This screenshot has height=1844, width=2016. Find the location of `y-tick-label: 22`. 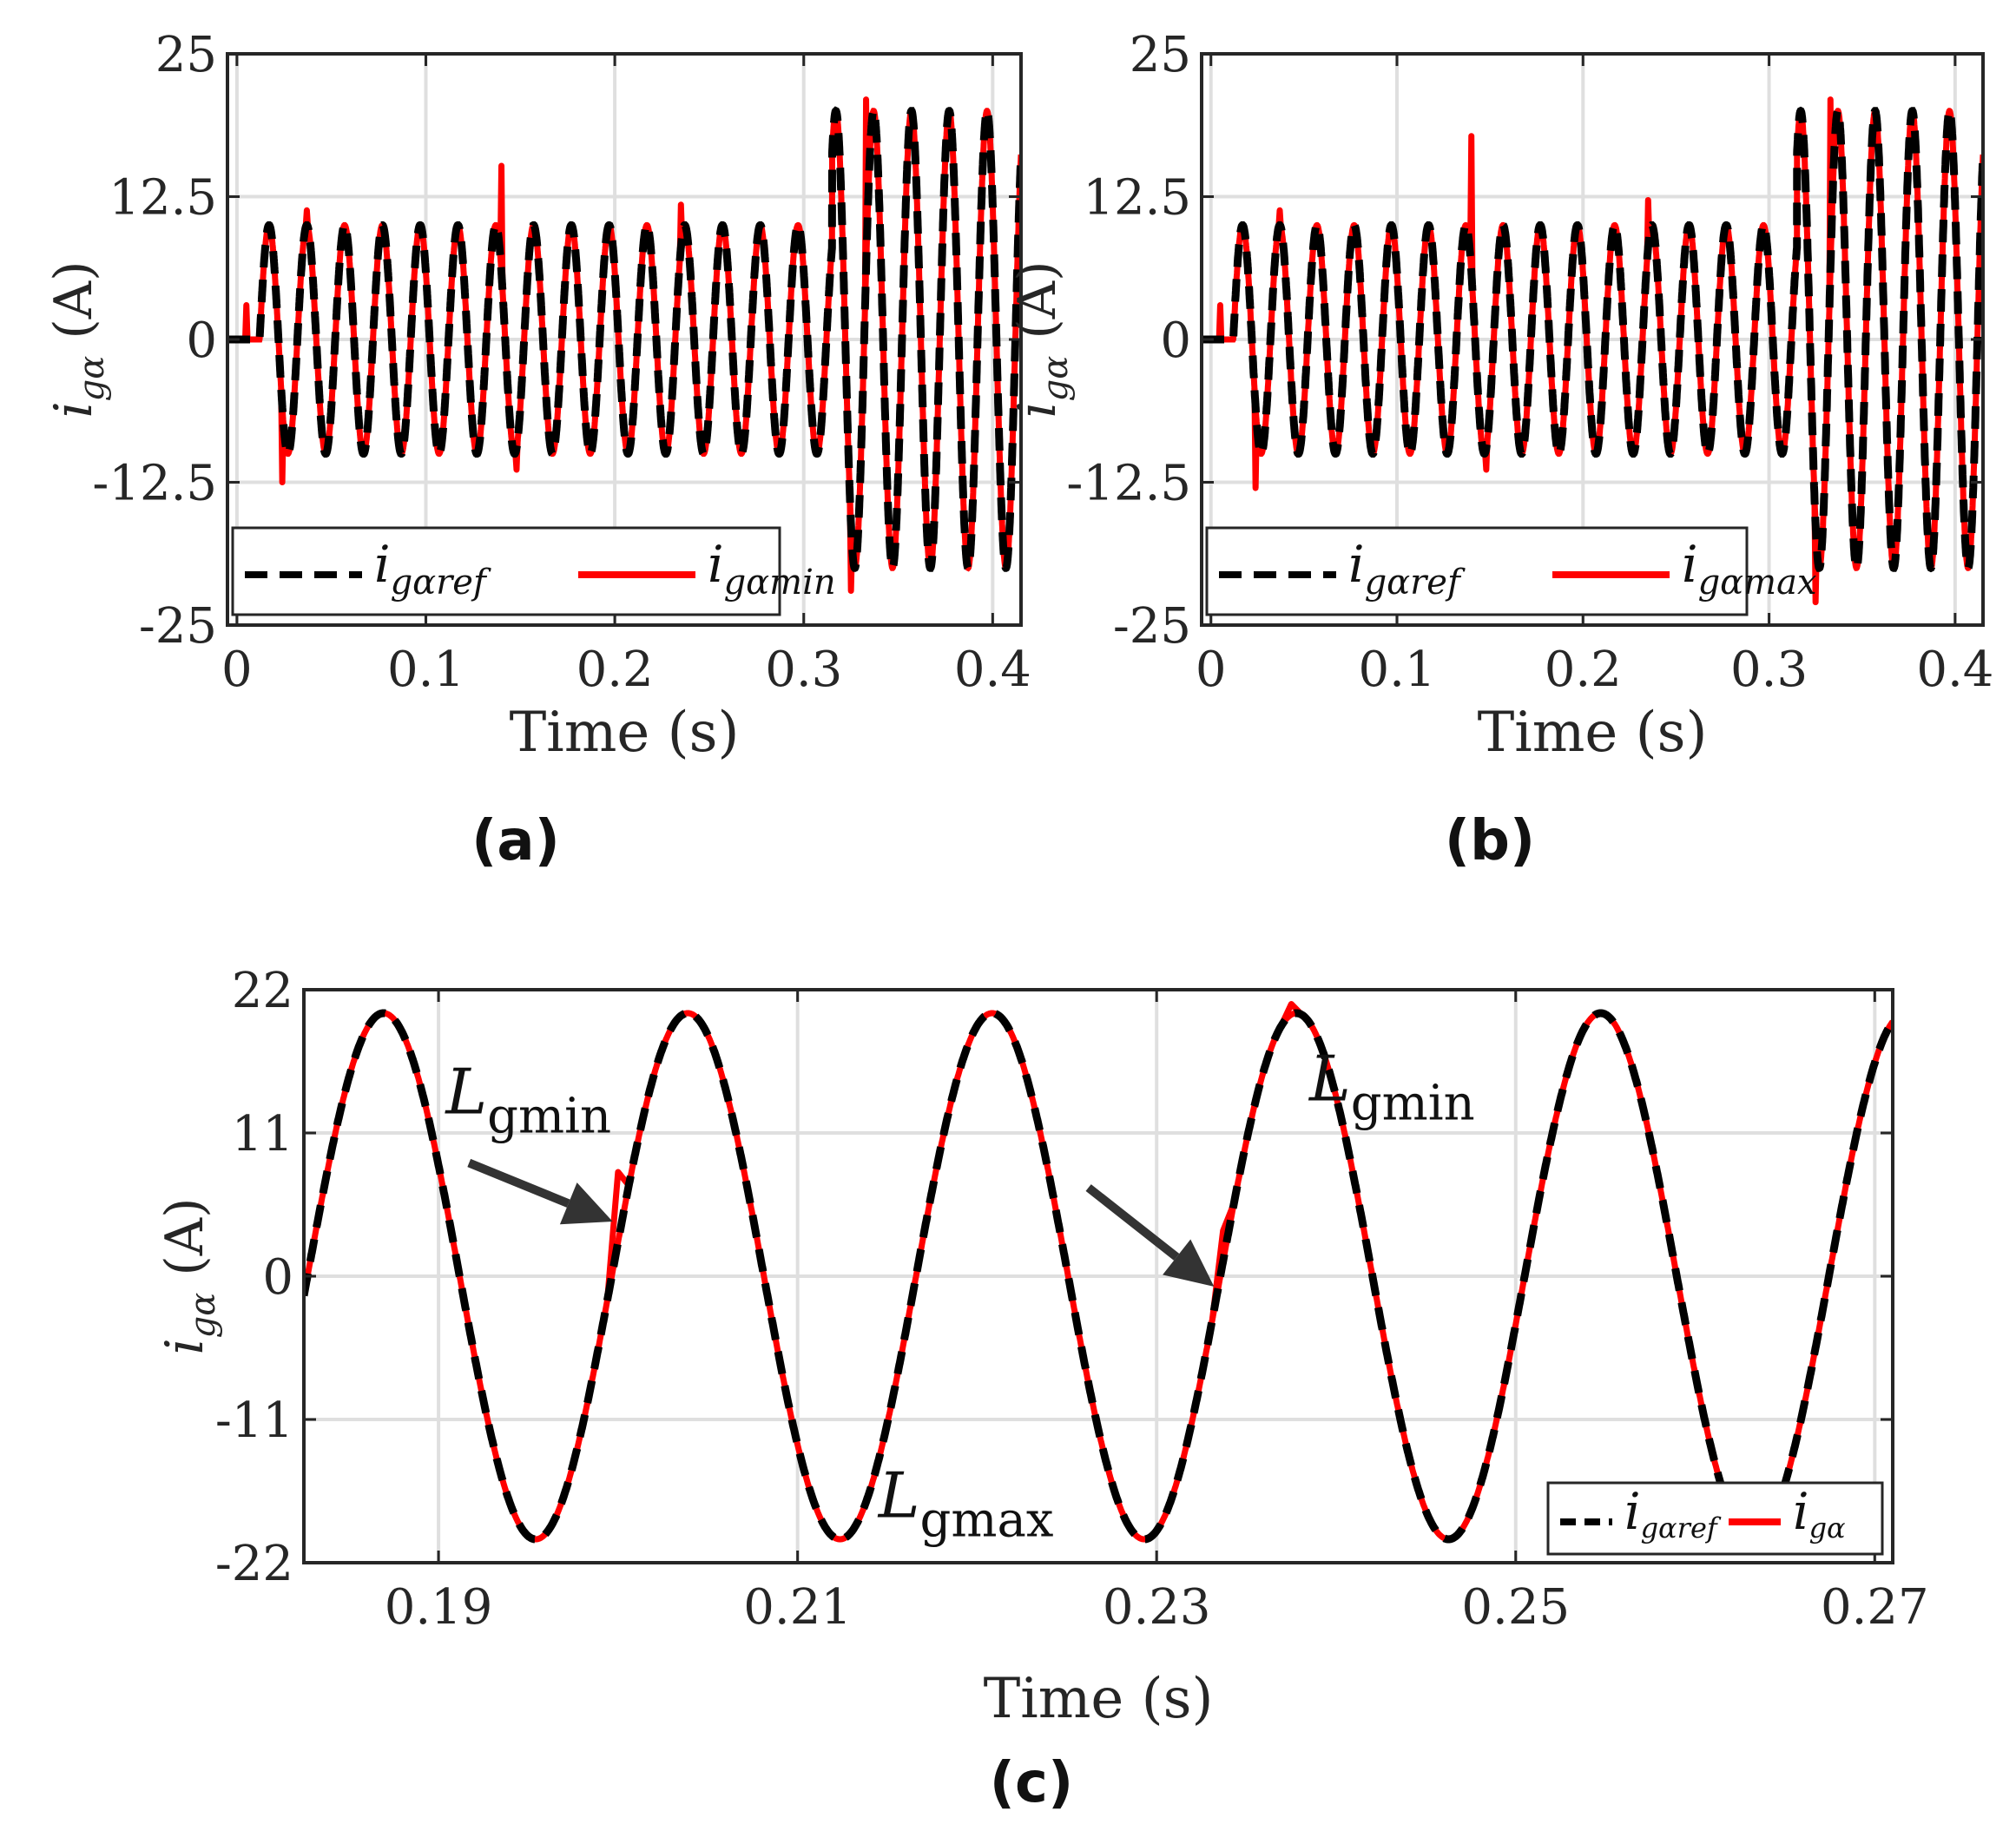

y-tick-label: 22 is located at coordinates (262, 991).